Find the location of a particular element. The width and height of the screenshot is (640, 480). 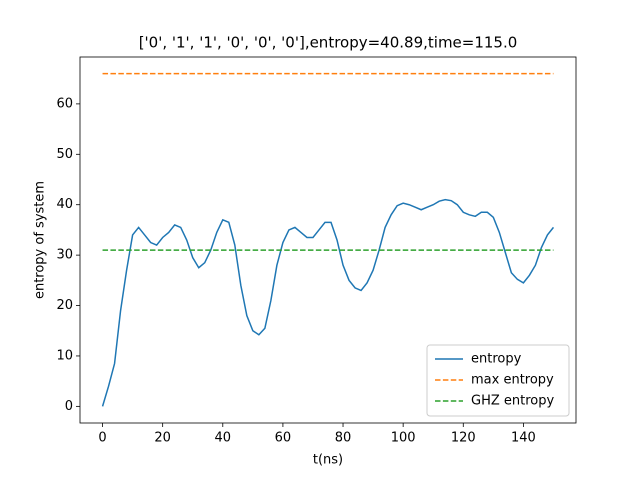

legend-box is located at coordinates (498, 380).